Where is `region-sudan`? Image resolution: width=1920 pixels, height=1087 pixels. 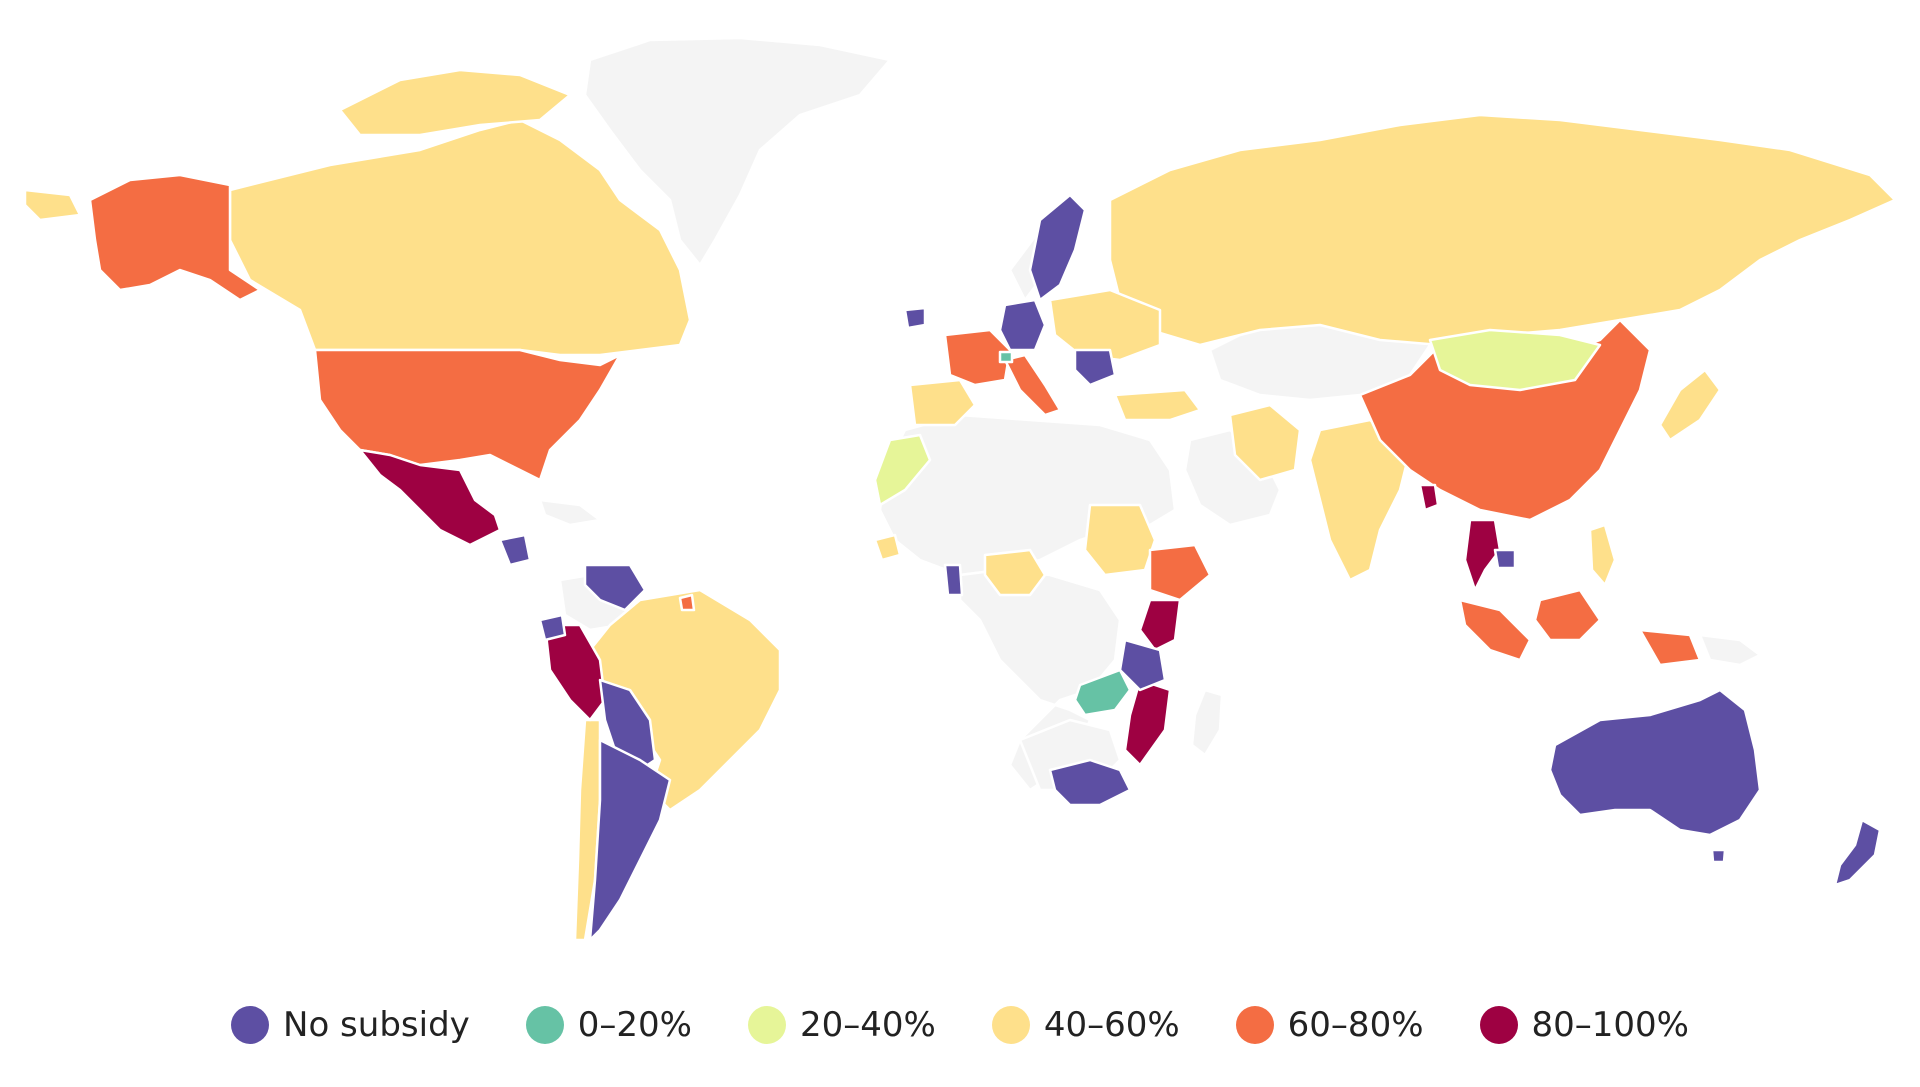 region-sudan is located at coordinates (1120, 540).